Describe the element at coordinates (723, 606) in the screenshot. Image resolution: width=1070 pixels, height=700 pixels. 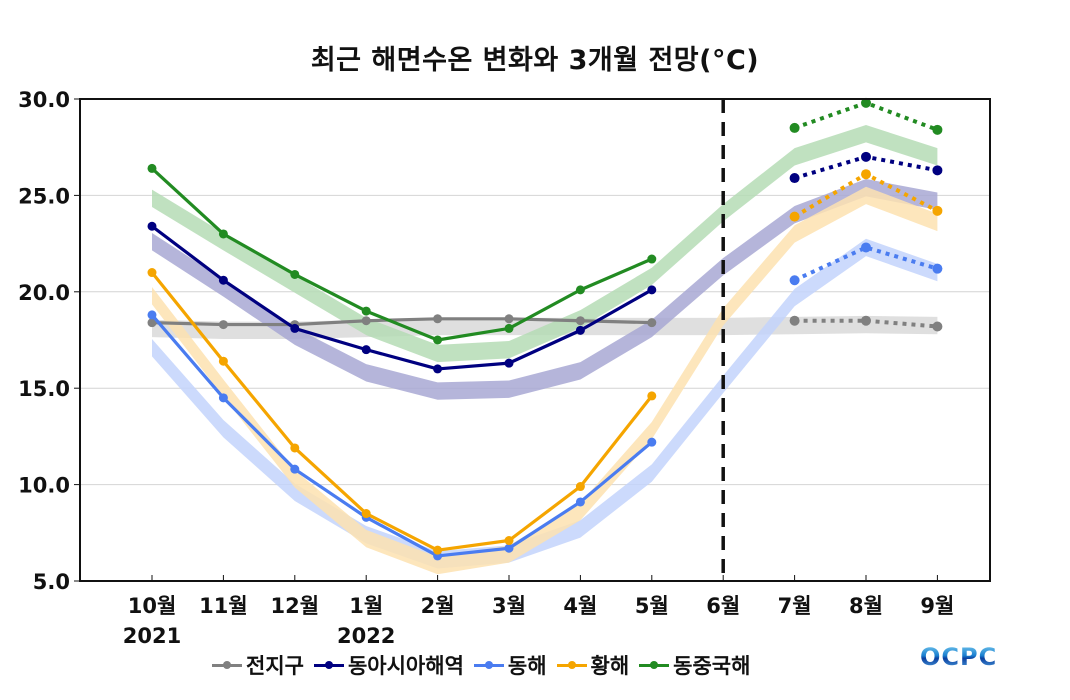
I see `x-tick-label: 6월` at that location.